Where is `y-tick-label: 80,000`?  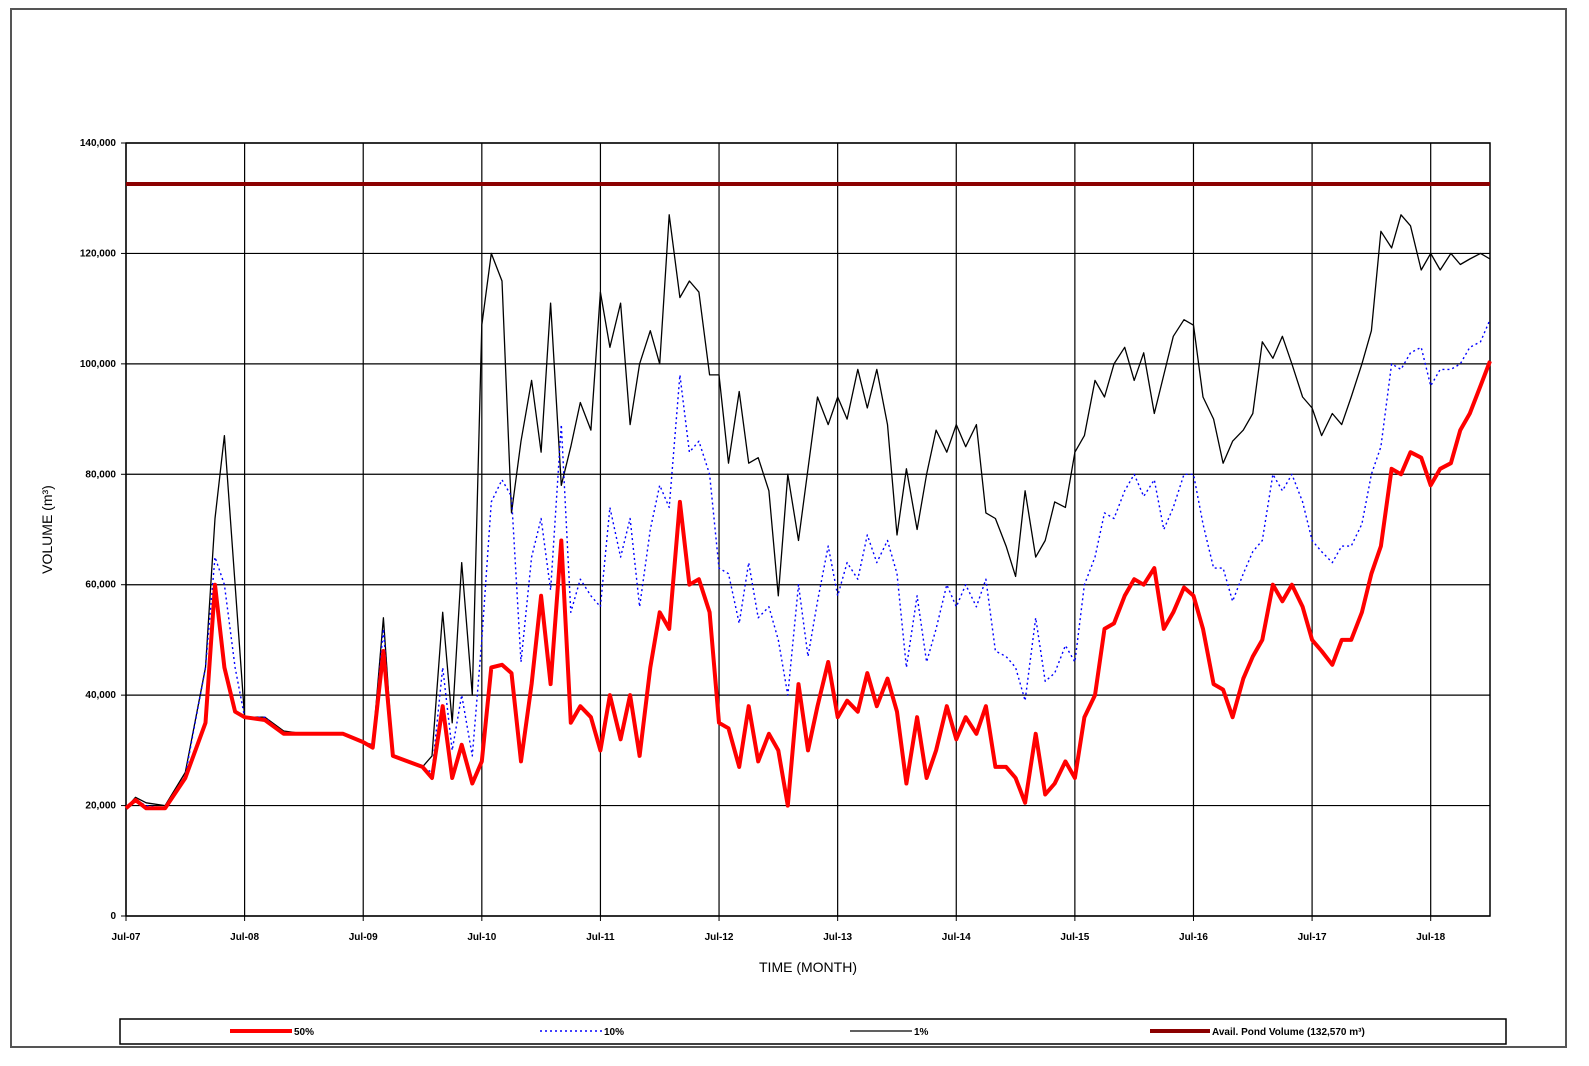 y-tick-label: 80,000 is located at coordinates (100, 474).